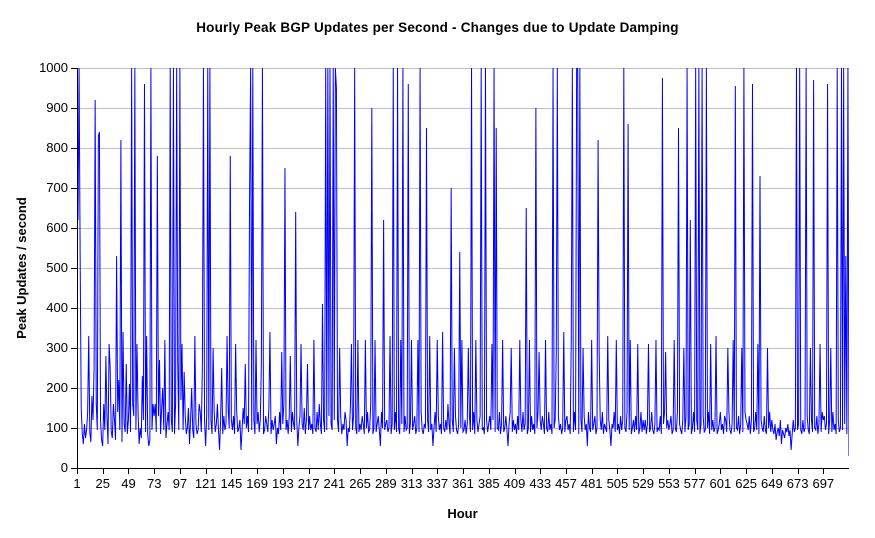 This screenshot has width=875, height=538. Describe the element at coordinates (694, 483) in the screenshot. I see `x-tick-label-577: 577` at that location.